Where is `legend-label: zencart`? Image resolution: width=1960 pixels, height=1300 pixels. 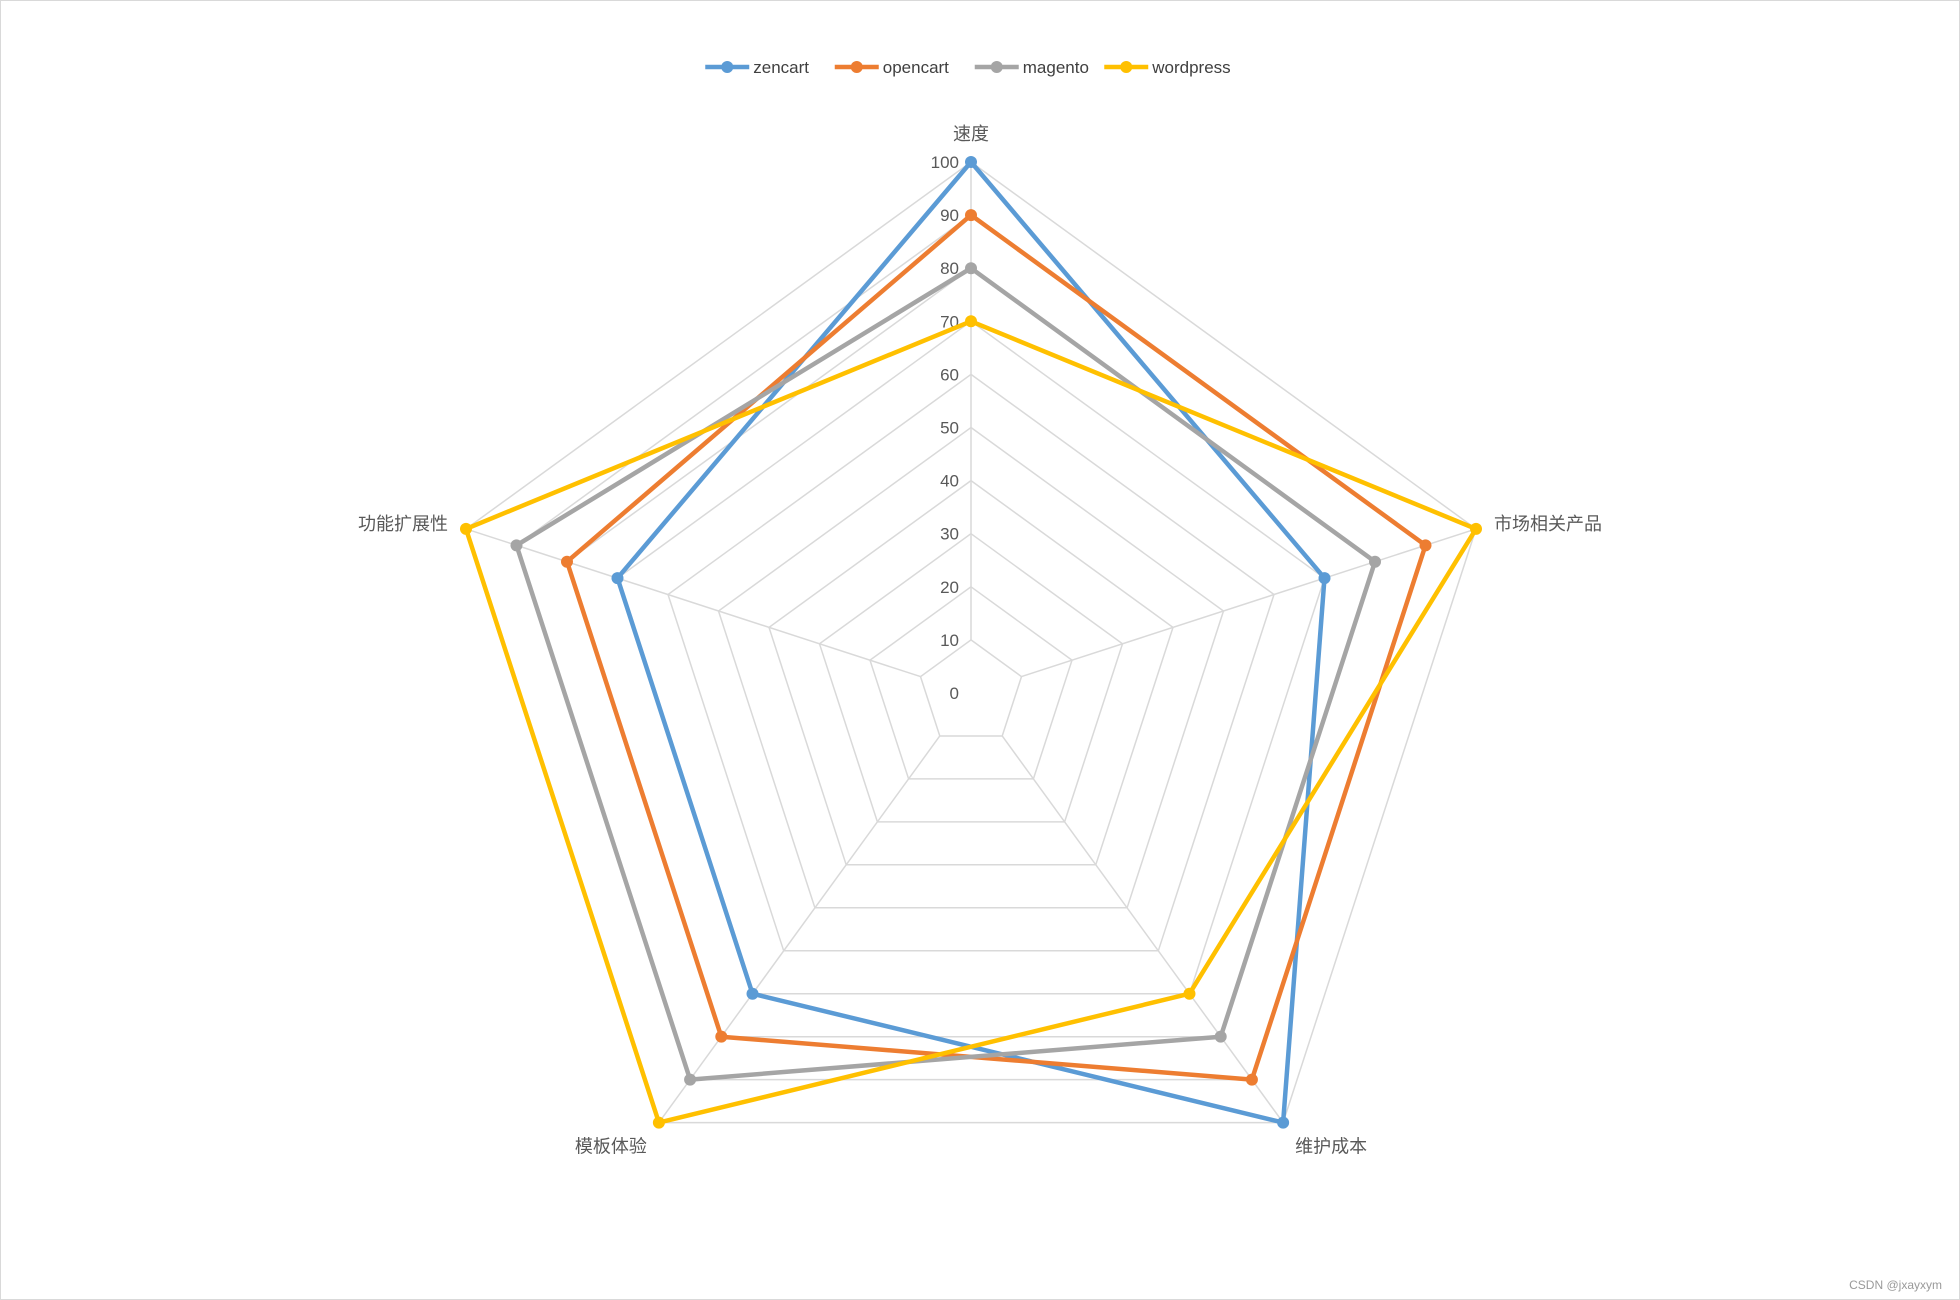
legend-label: zencart is located at coordinates (781, 67).